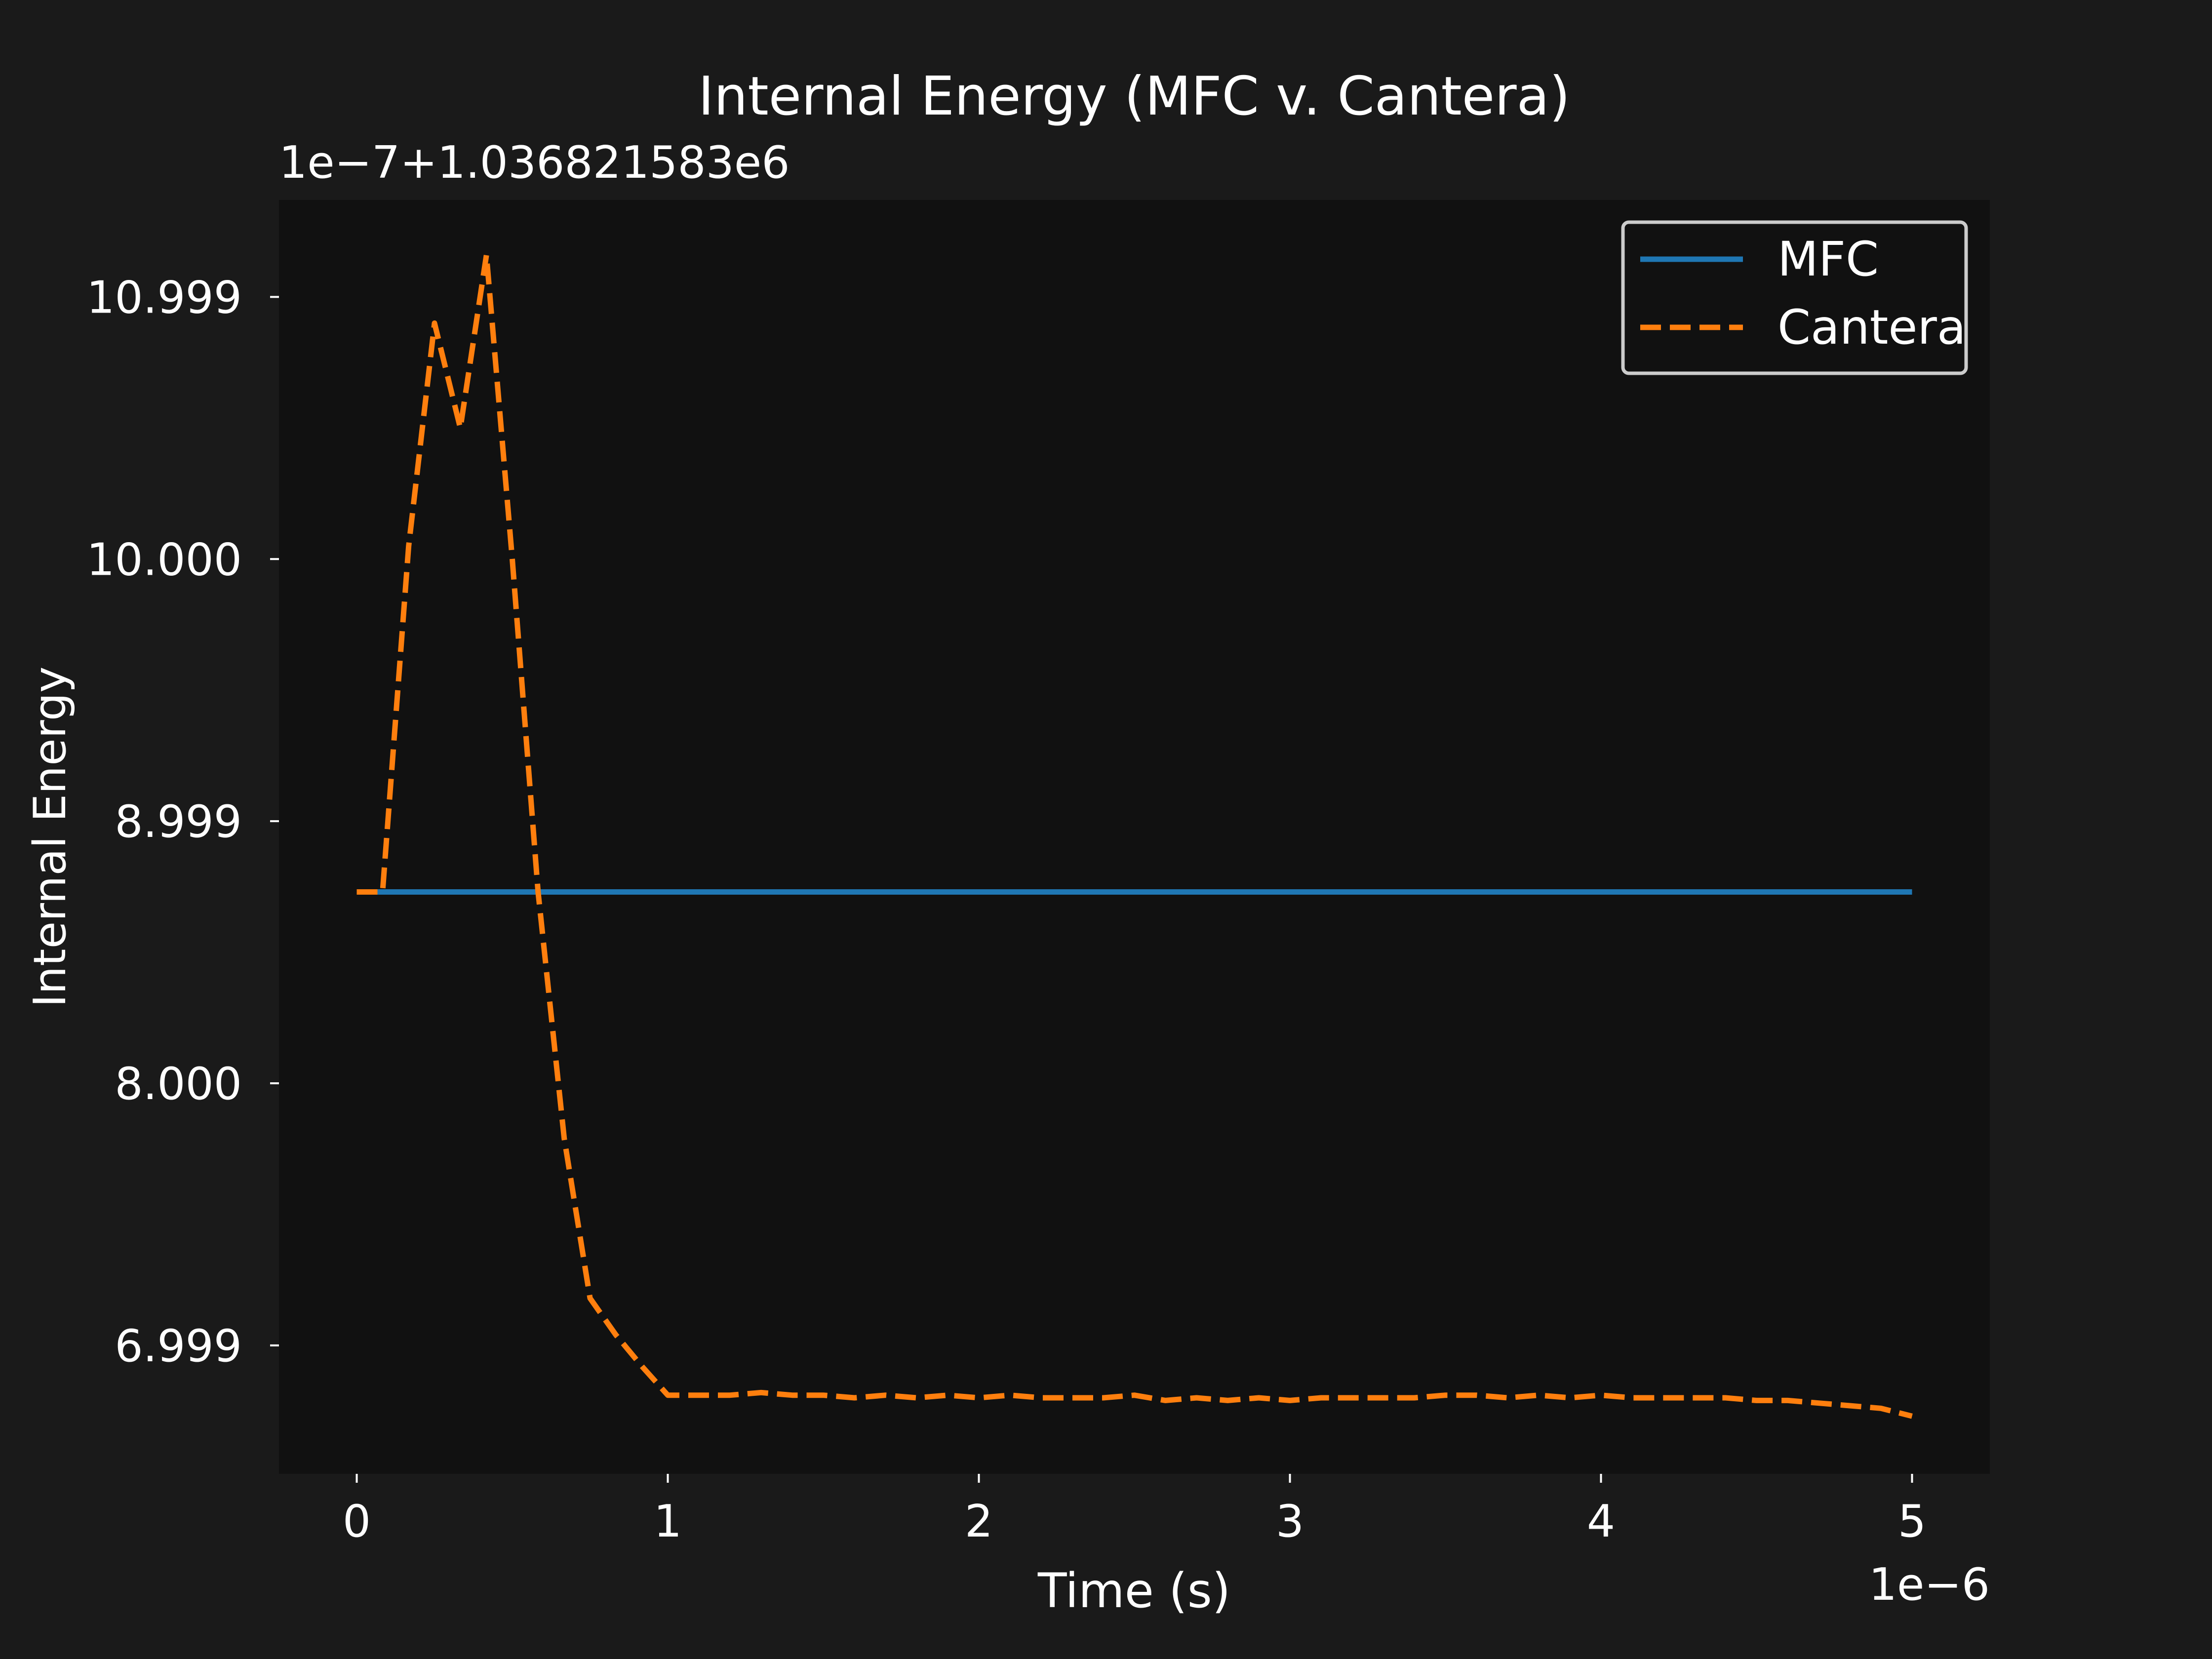 This screenshot has width=2212, height=1659. I want to click on x-tick-label: 0, so click(357, 1522).